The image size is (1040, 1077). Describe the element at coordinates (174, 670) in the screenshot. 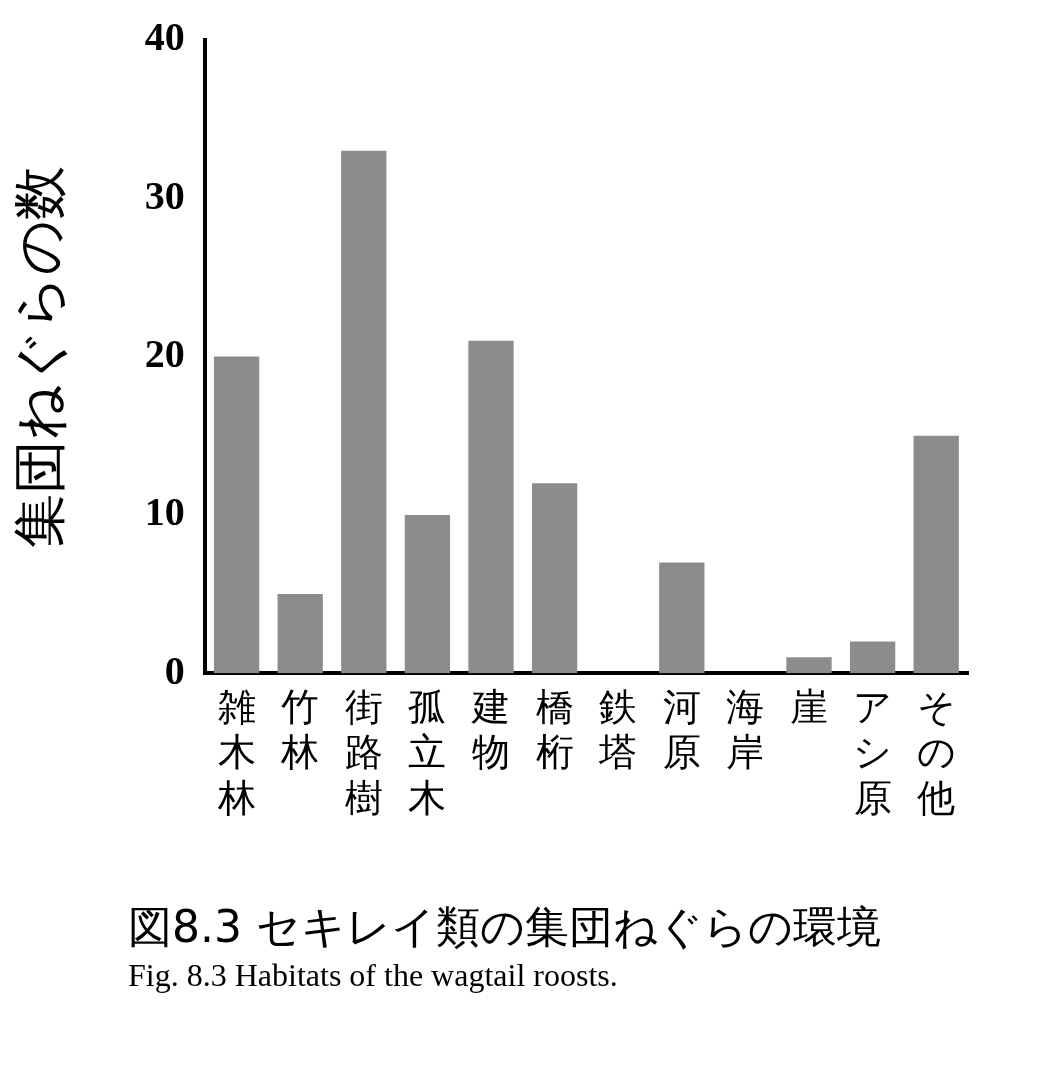

I see `y-tick-label: 0` at that location.